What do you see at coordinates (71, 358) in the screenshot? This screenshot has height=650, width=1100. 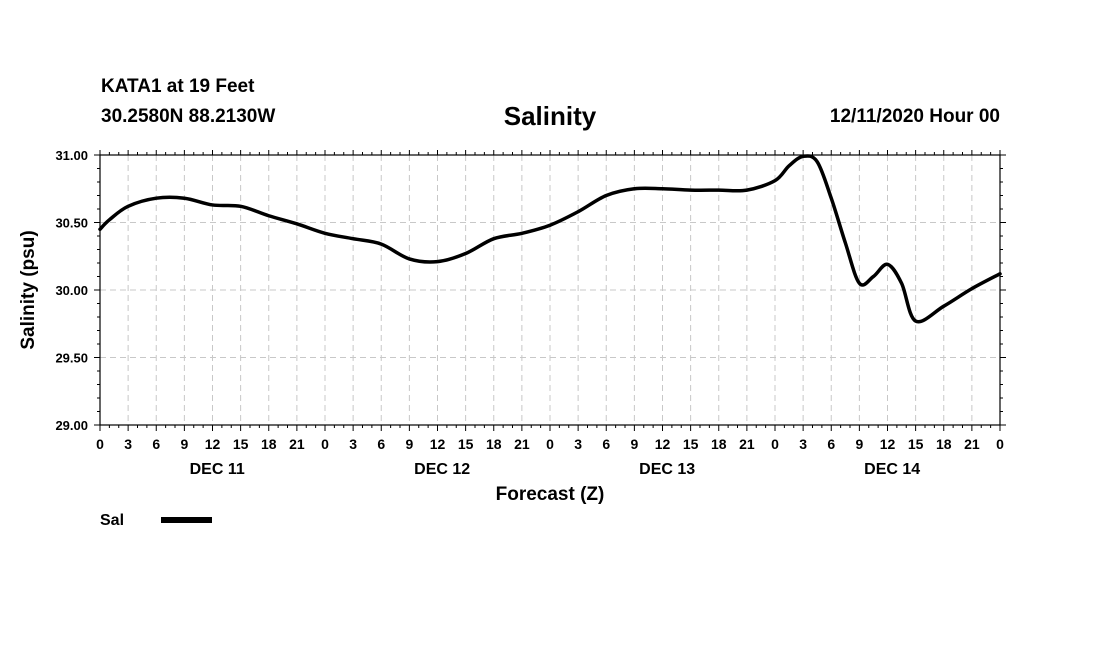 I see `y-tick-label: 29.50` at bounding box center [71, 358].